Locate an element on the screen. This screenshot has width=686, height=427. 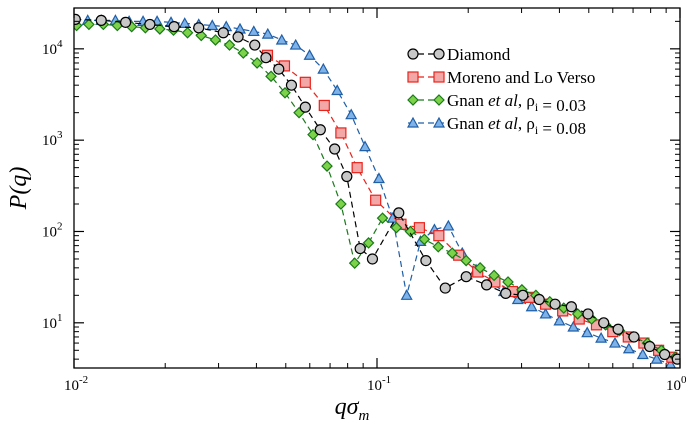
y-tick-label: 10¹ is located at coordinates (52, 322).